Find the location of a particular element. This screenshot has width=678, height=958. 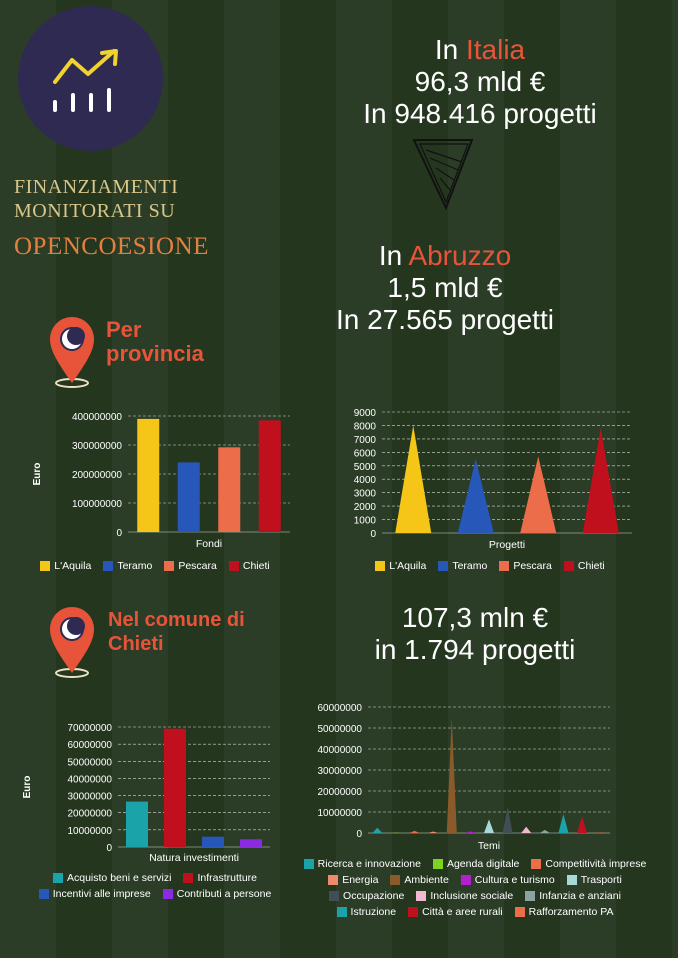

legend-item: Agenda digitale is located at coordinates (476, 864).